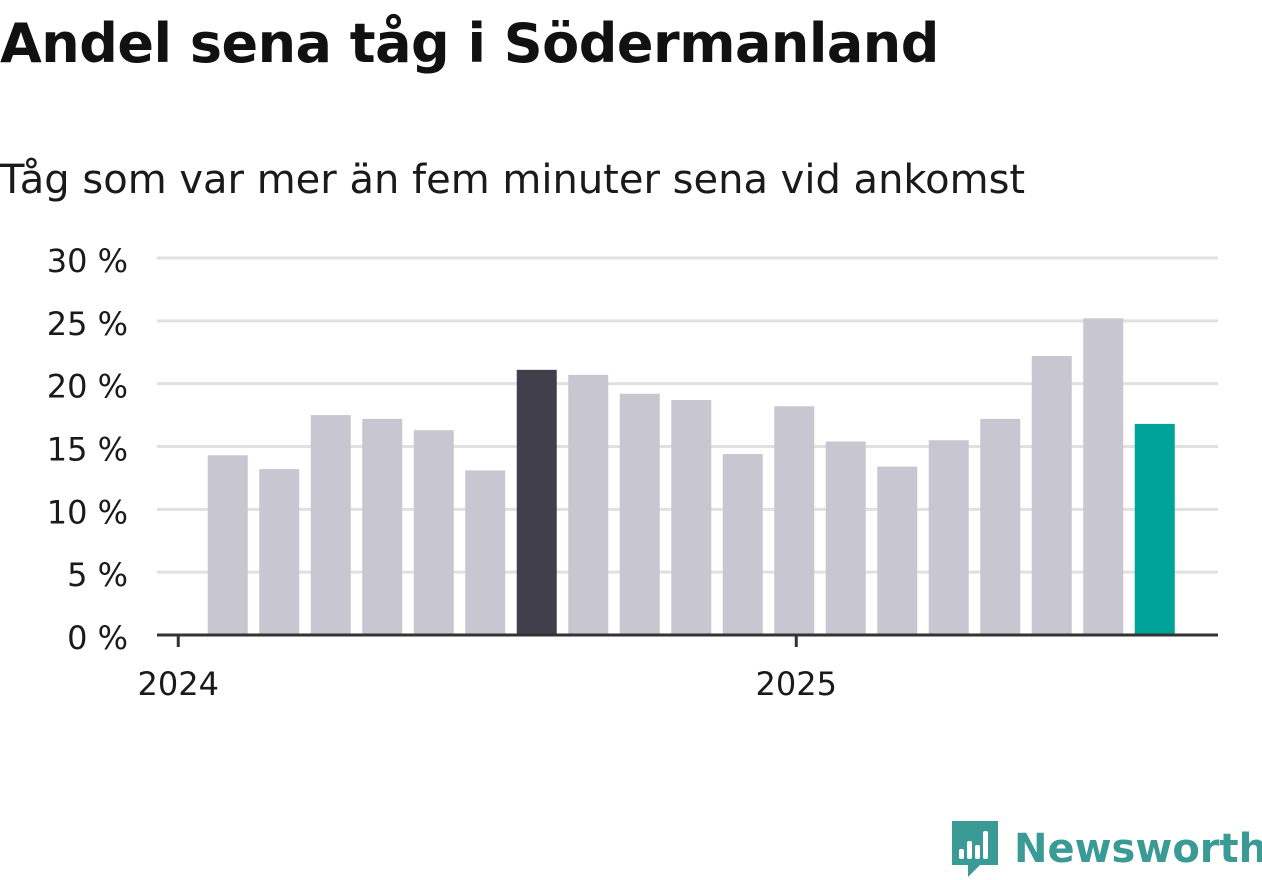 This screenshot has height=880, width=1262. What do you see at coordinates (469, 43) in the screenshot?
I see `chart-title: Andel sena tåg i Södermanland` at bounding box center [469, 43].